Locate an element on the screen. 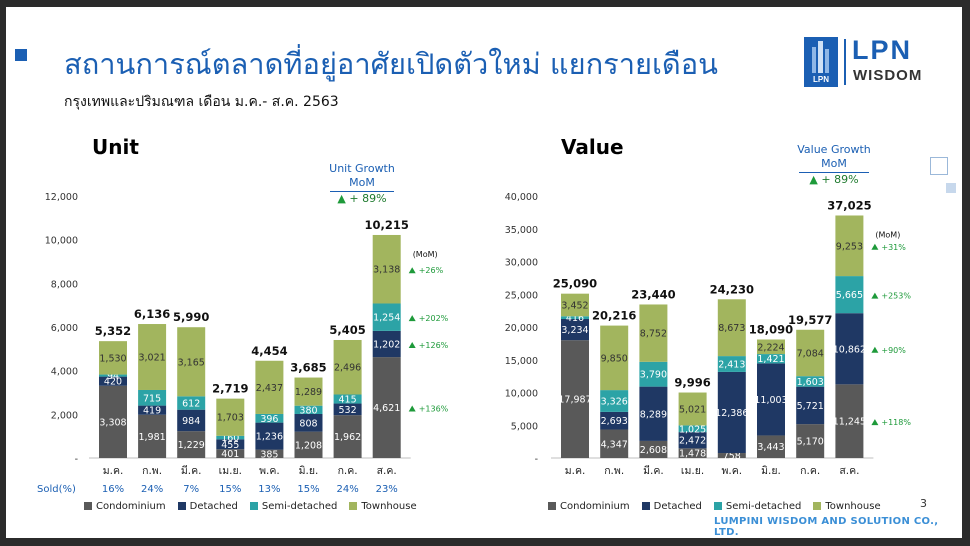  value-category-label: ก.ค. is located at coordinates (810, 471).